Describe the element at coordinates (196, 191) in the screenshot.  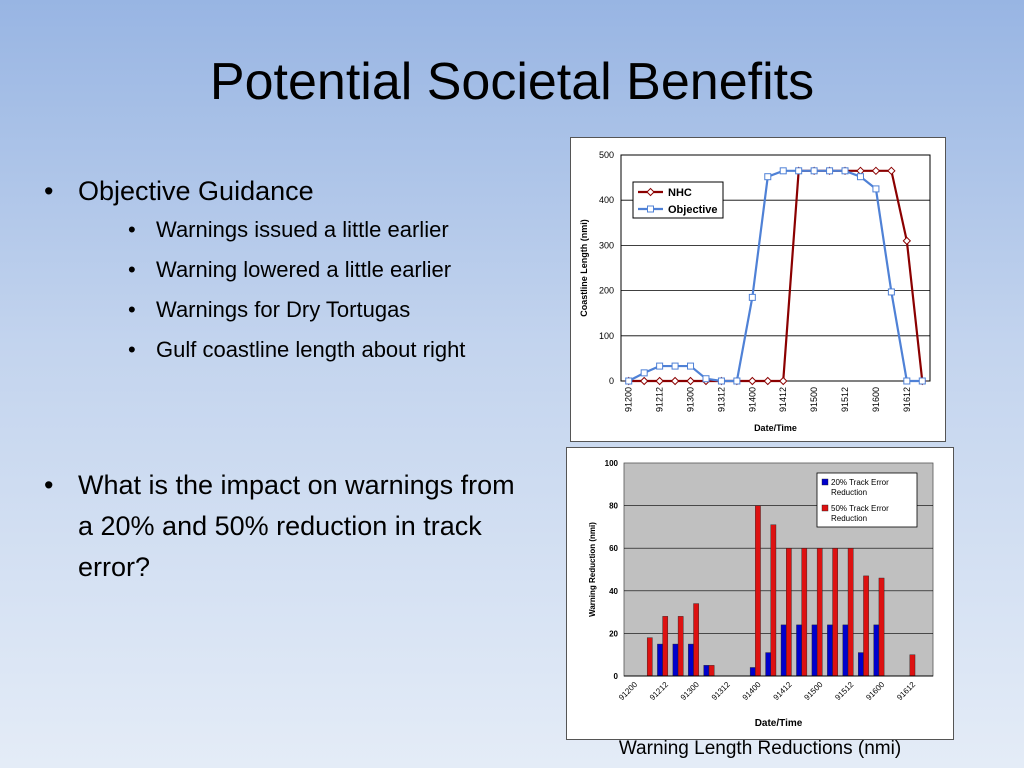
I see `bullet-text: Objective Guidance` at that location.